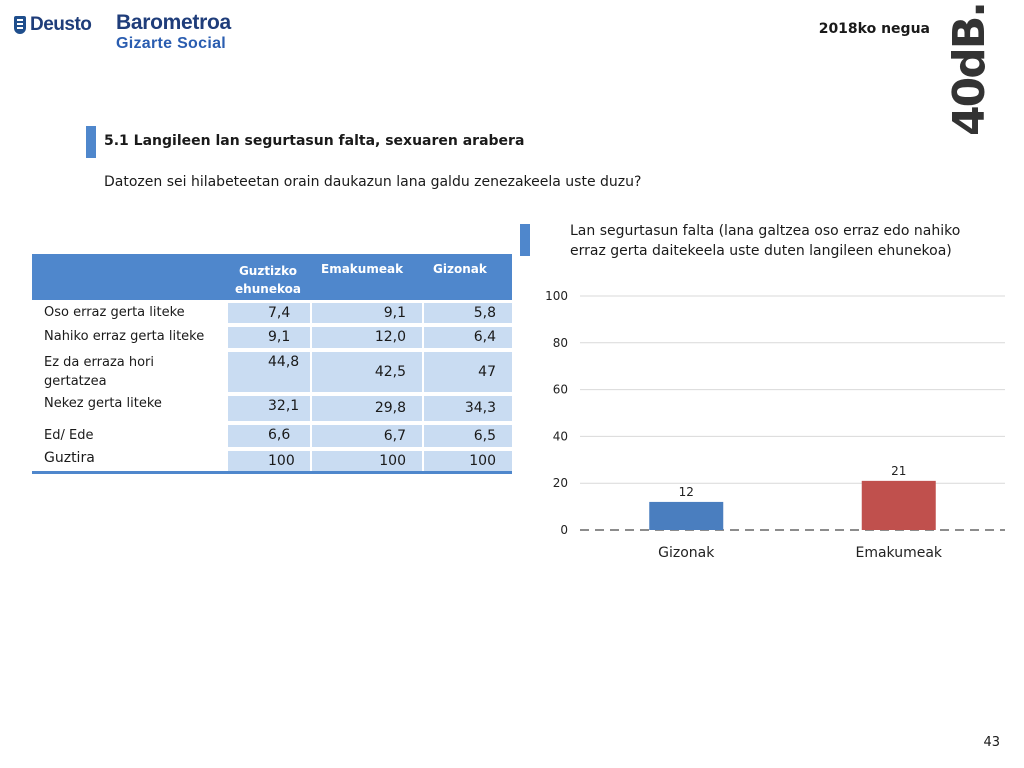 This screenshot has width=1024, height=768. I want to click on row-label: Ed/ Ede, so click(69, 435).